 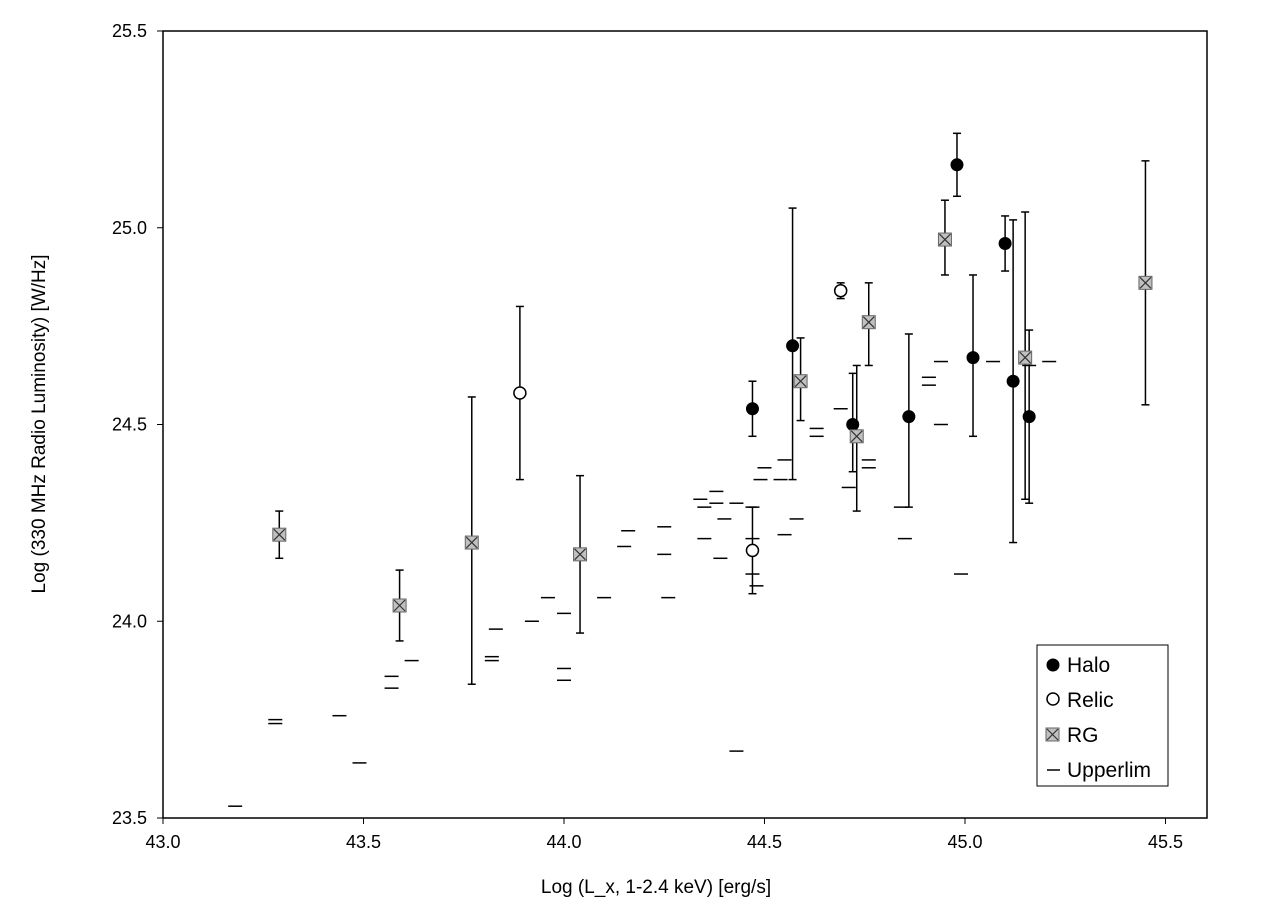 I want to click on x-tick-label: 43.5, so click(x=363, y=842).